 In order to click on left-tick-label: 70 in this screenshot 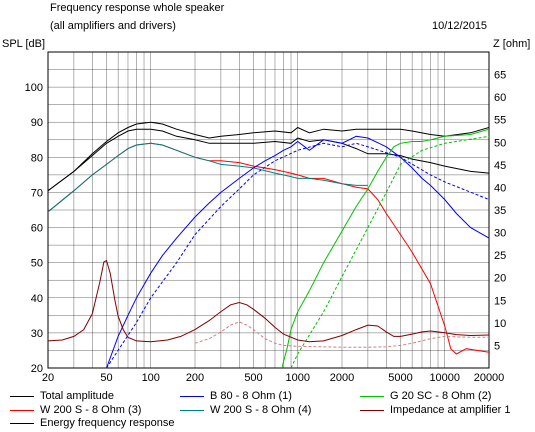, I will do `click(37, 193)`.